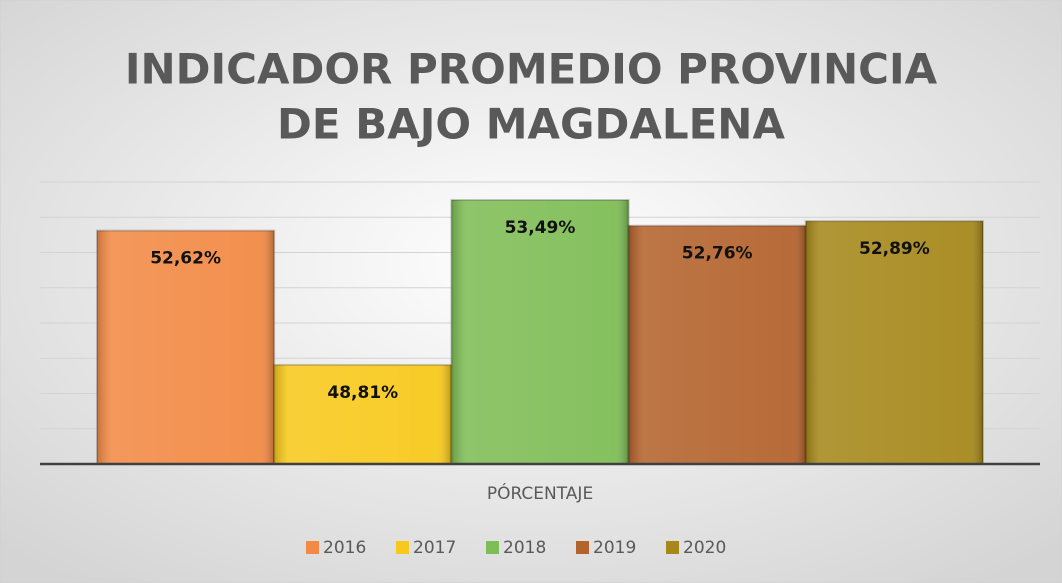 This screenshot has height=583, width=1062. I want to click on data-label: 53,49%, so click(540, 228).